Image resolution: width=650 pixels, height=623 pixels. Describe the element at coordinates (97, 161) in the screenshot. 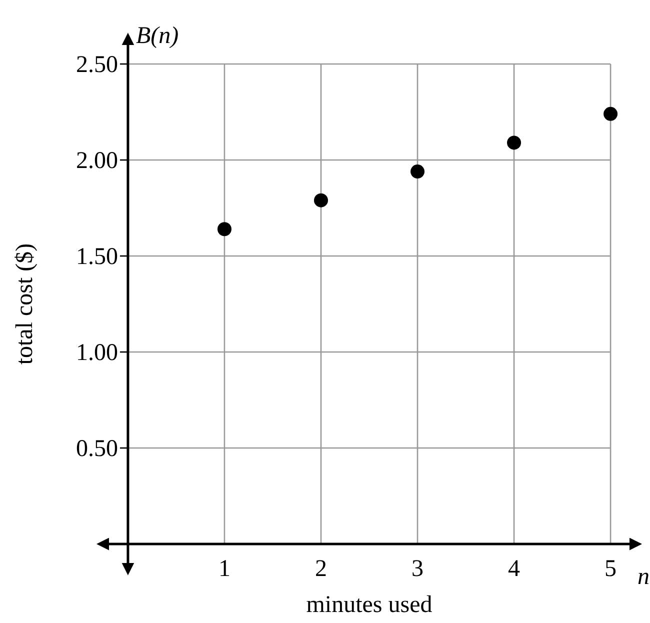

I see `y-tick-label: 2.00` at that location.